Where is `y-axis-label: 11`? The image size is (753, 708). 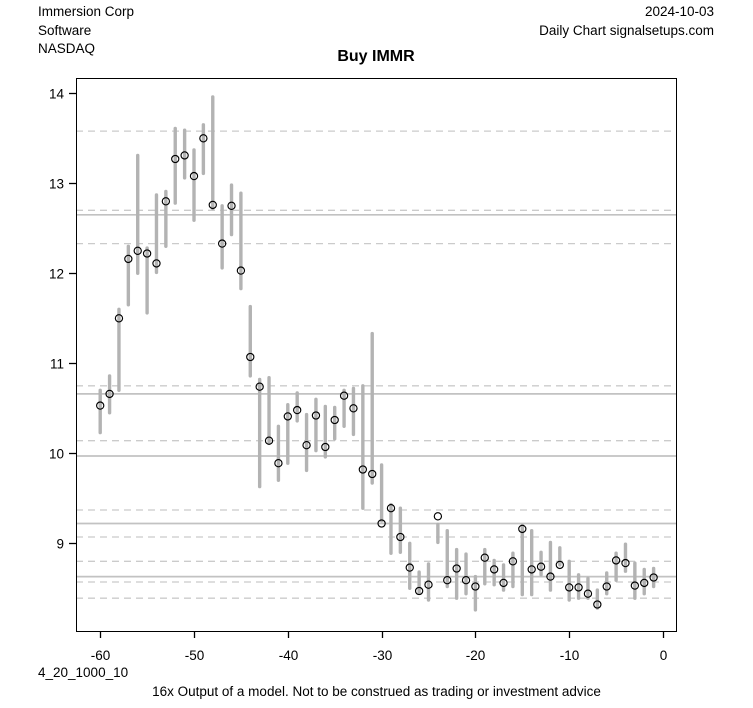
y-axis-label: 11 is located at coordinates (57, 363).